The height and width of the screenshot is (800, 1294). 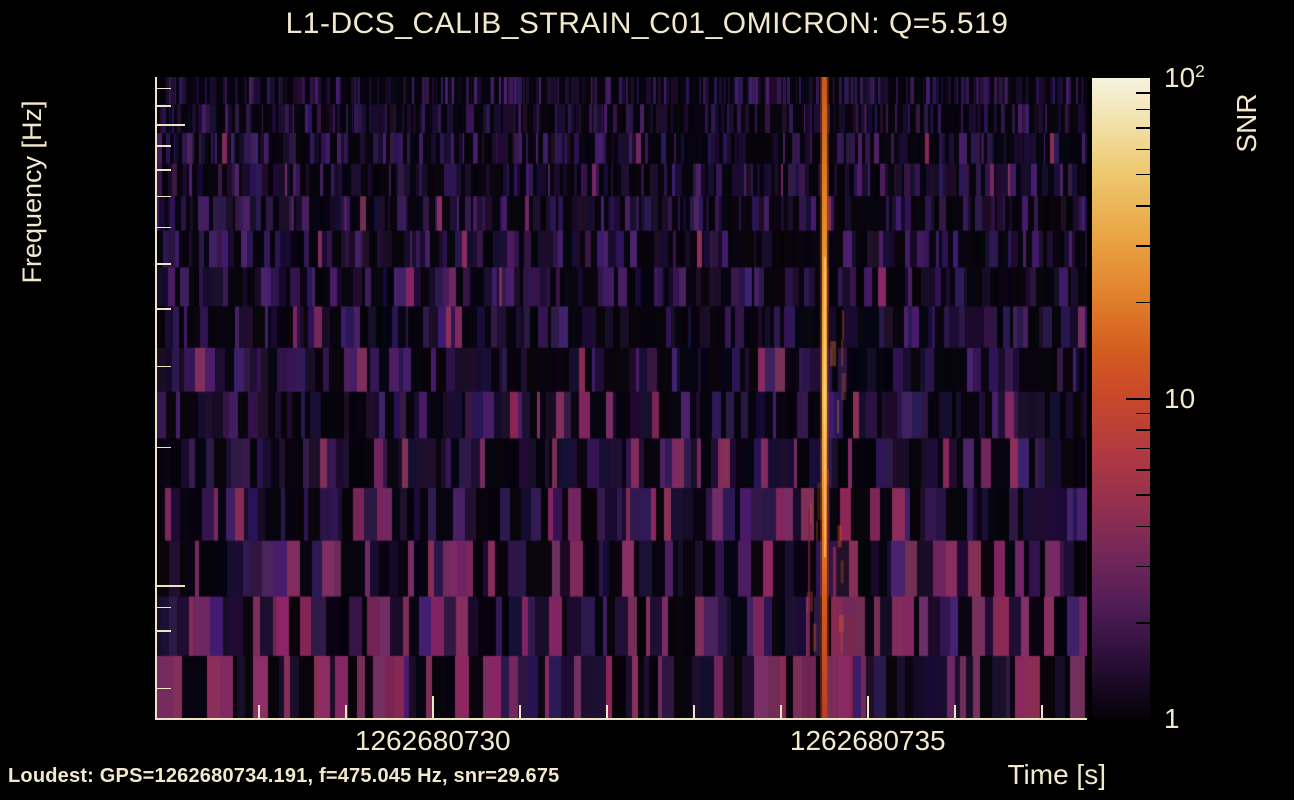 I want to click on chart-title: L1-DCS_CALIB_STRAIN_C01_OMICRON: Q=5.519, so click(x=647, y=23).